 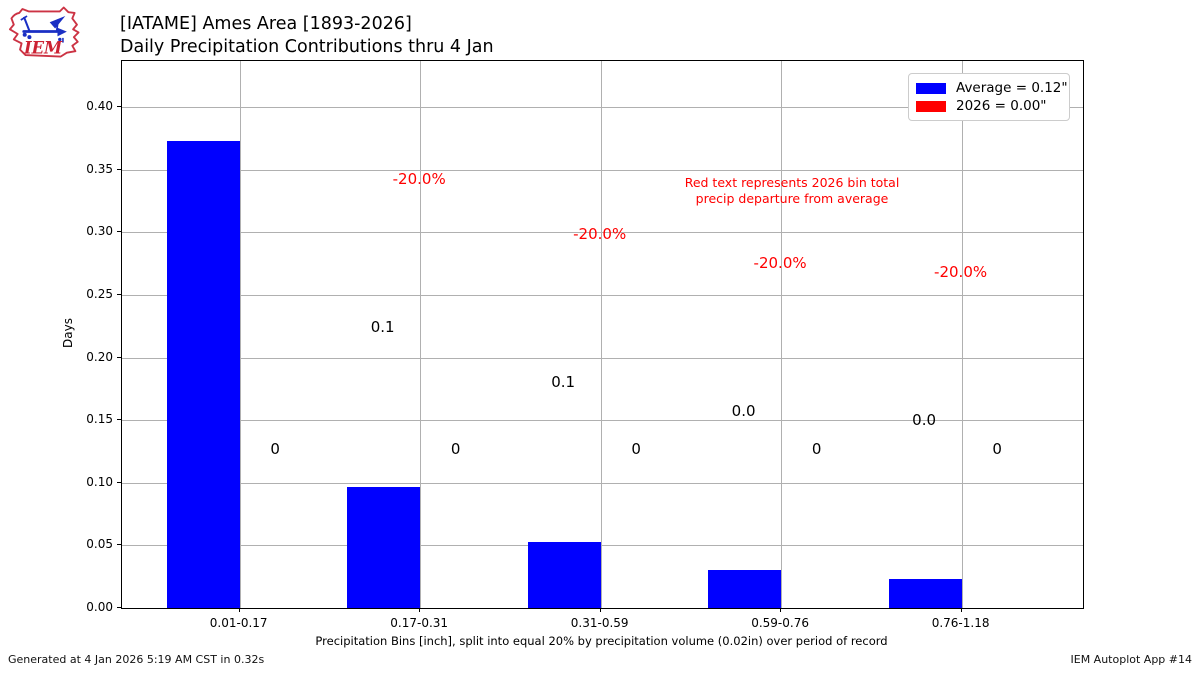 I want to click on annotation-note-line2: precip departure from average, so click(x=792, y=198).